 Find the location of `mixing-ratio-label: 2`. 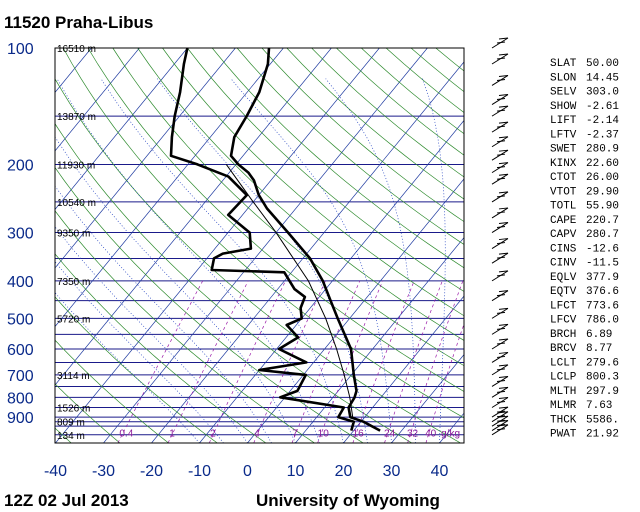

mixing-ratio-label: 2 is located at coordinates (213, 433).